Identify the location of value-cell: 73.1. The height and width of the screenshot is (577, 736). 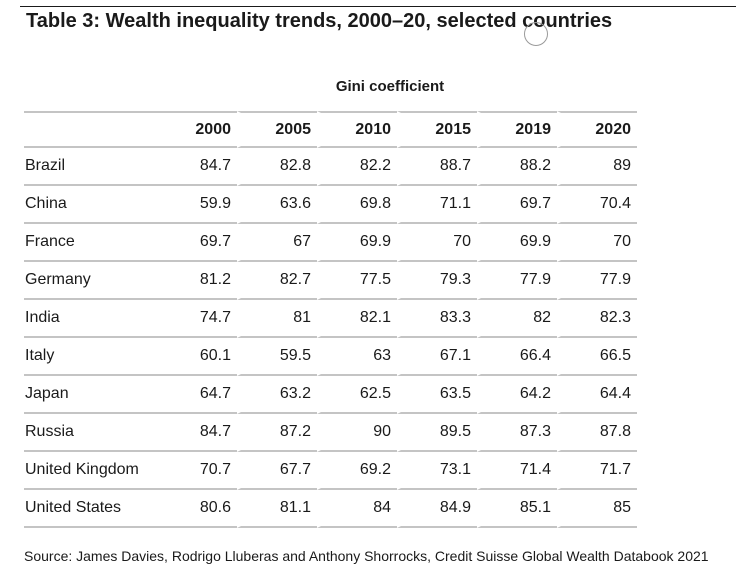
(437, 471).